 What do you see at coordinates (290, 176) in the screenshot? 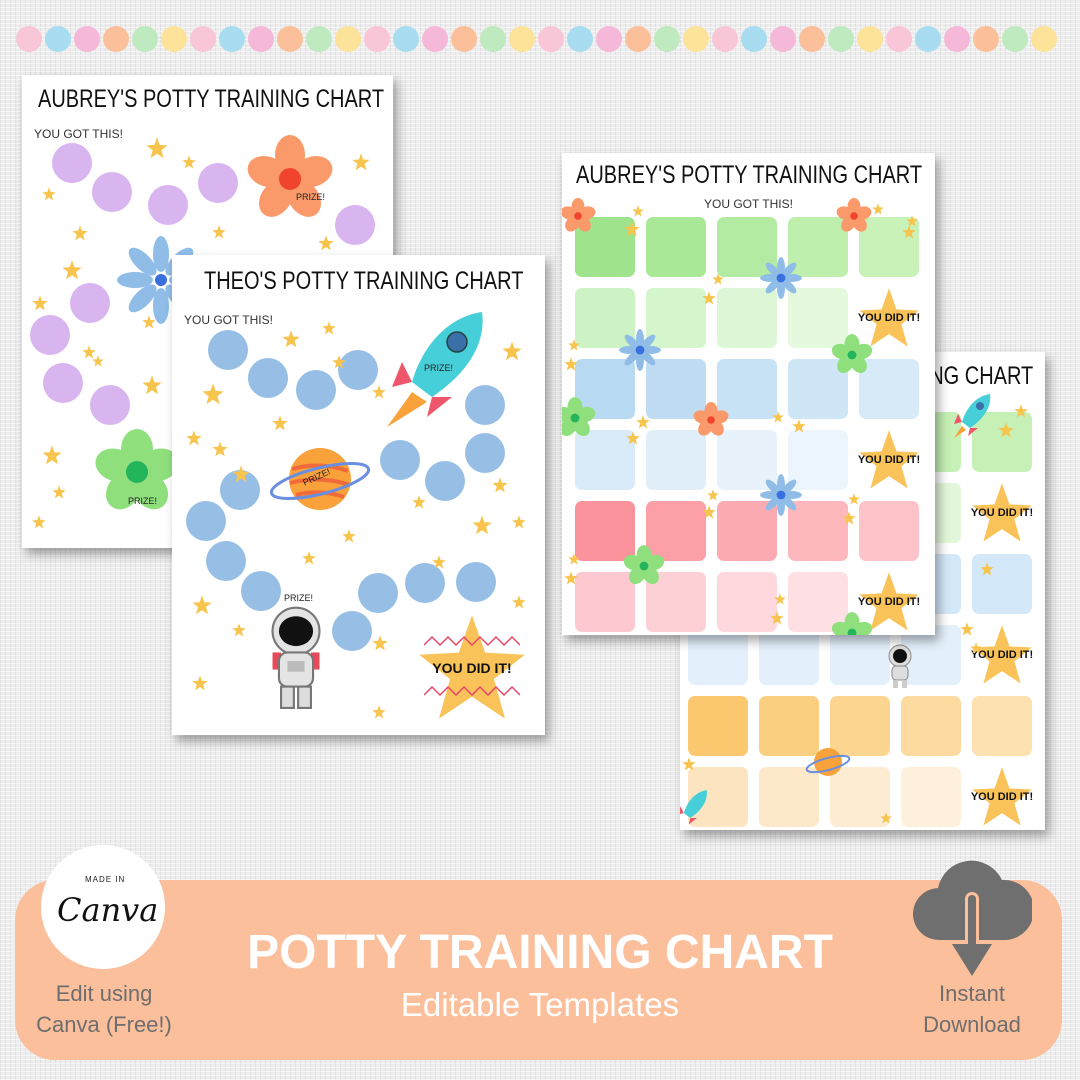
I see `orange-flower-icon` at bounding box center [290, 176].